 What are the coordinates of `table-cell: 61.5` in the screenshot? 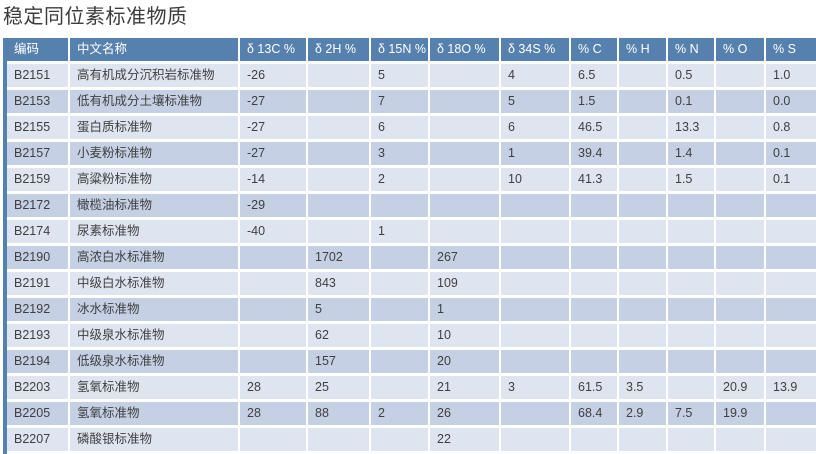 It's located at (594, 388).